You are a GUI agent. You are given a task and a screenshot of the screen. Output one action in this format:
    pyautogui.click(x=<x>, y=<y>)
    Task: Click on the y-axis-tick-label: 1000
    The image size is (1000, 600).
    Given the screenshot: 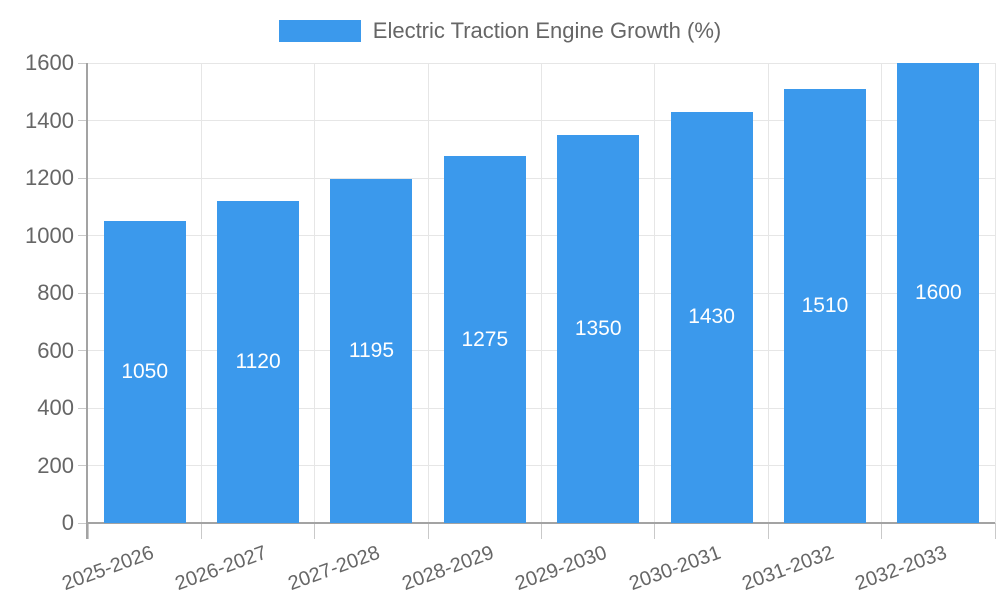 What is the action you would take?
    pyautogui.click(x=49, y=235)
    